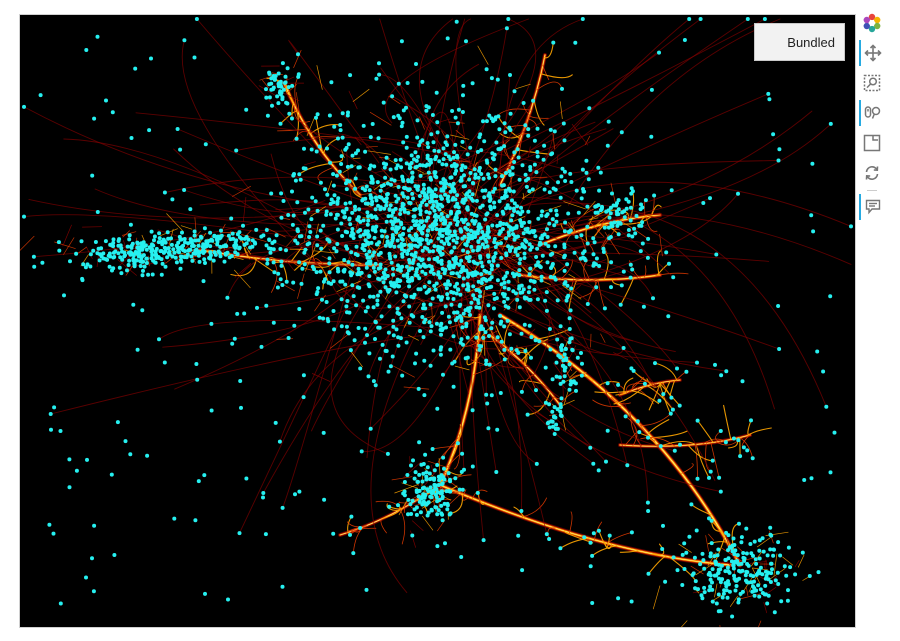 Image resolution: width=900 pixels, height=641 pixels. What do you see at coordinates (872, 83) in the screenshot?
I see `box-zoom-tool-icon` at bounding box center [872, 83].